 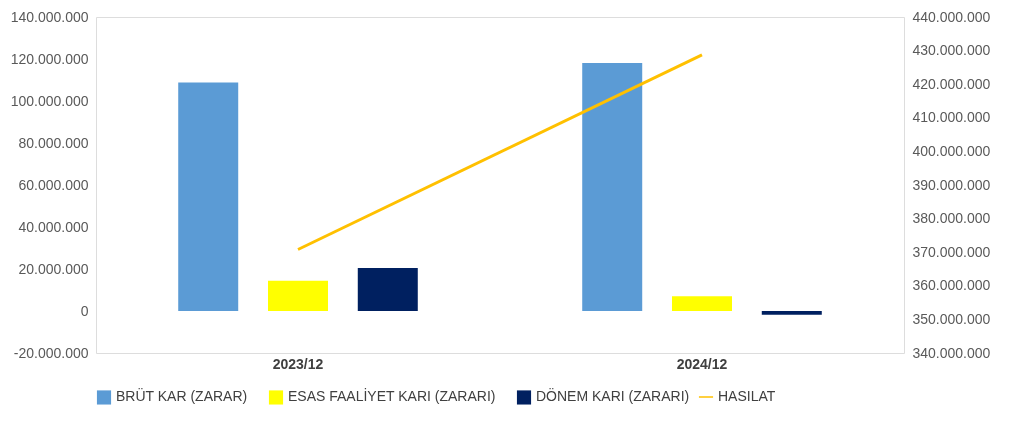 I want to click on y2-tick-label: 390.000.000, so click(x=951, y=184).